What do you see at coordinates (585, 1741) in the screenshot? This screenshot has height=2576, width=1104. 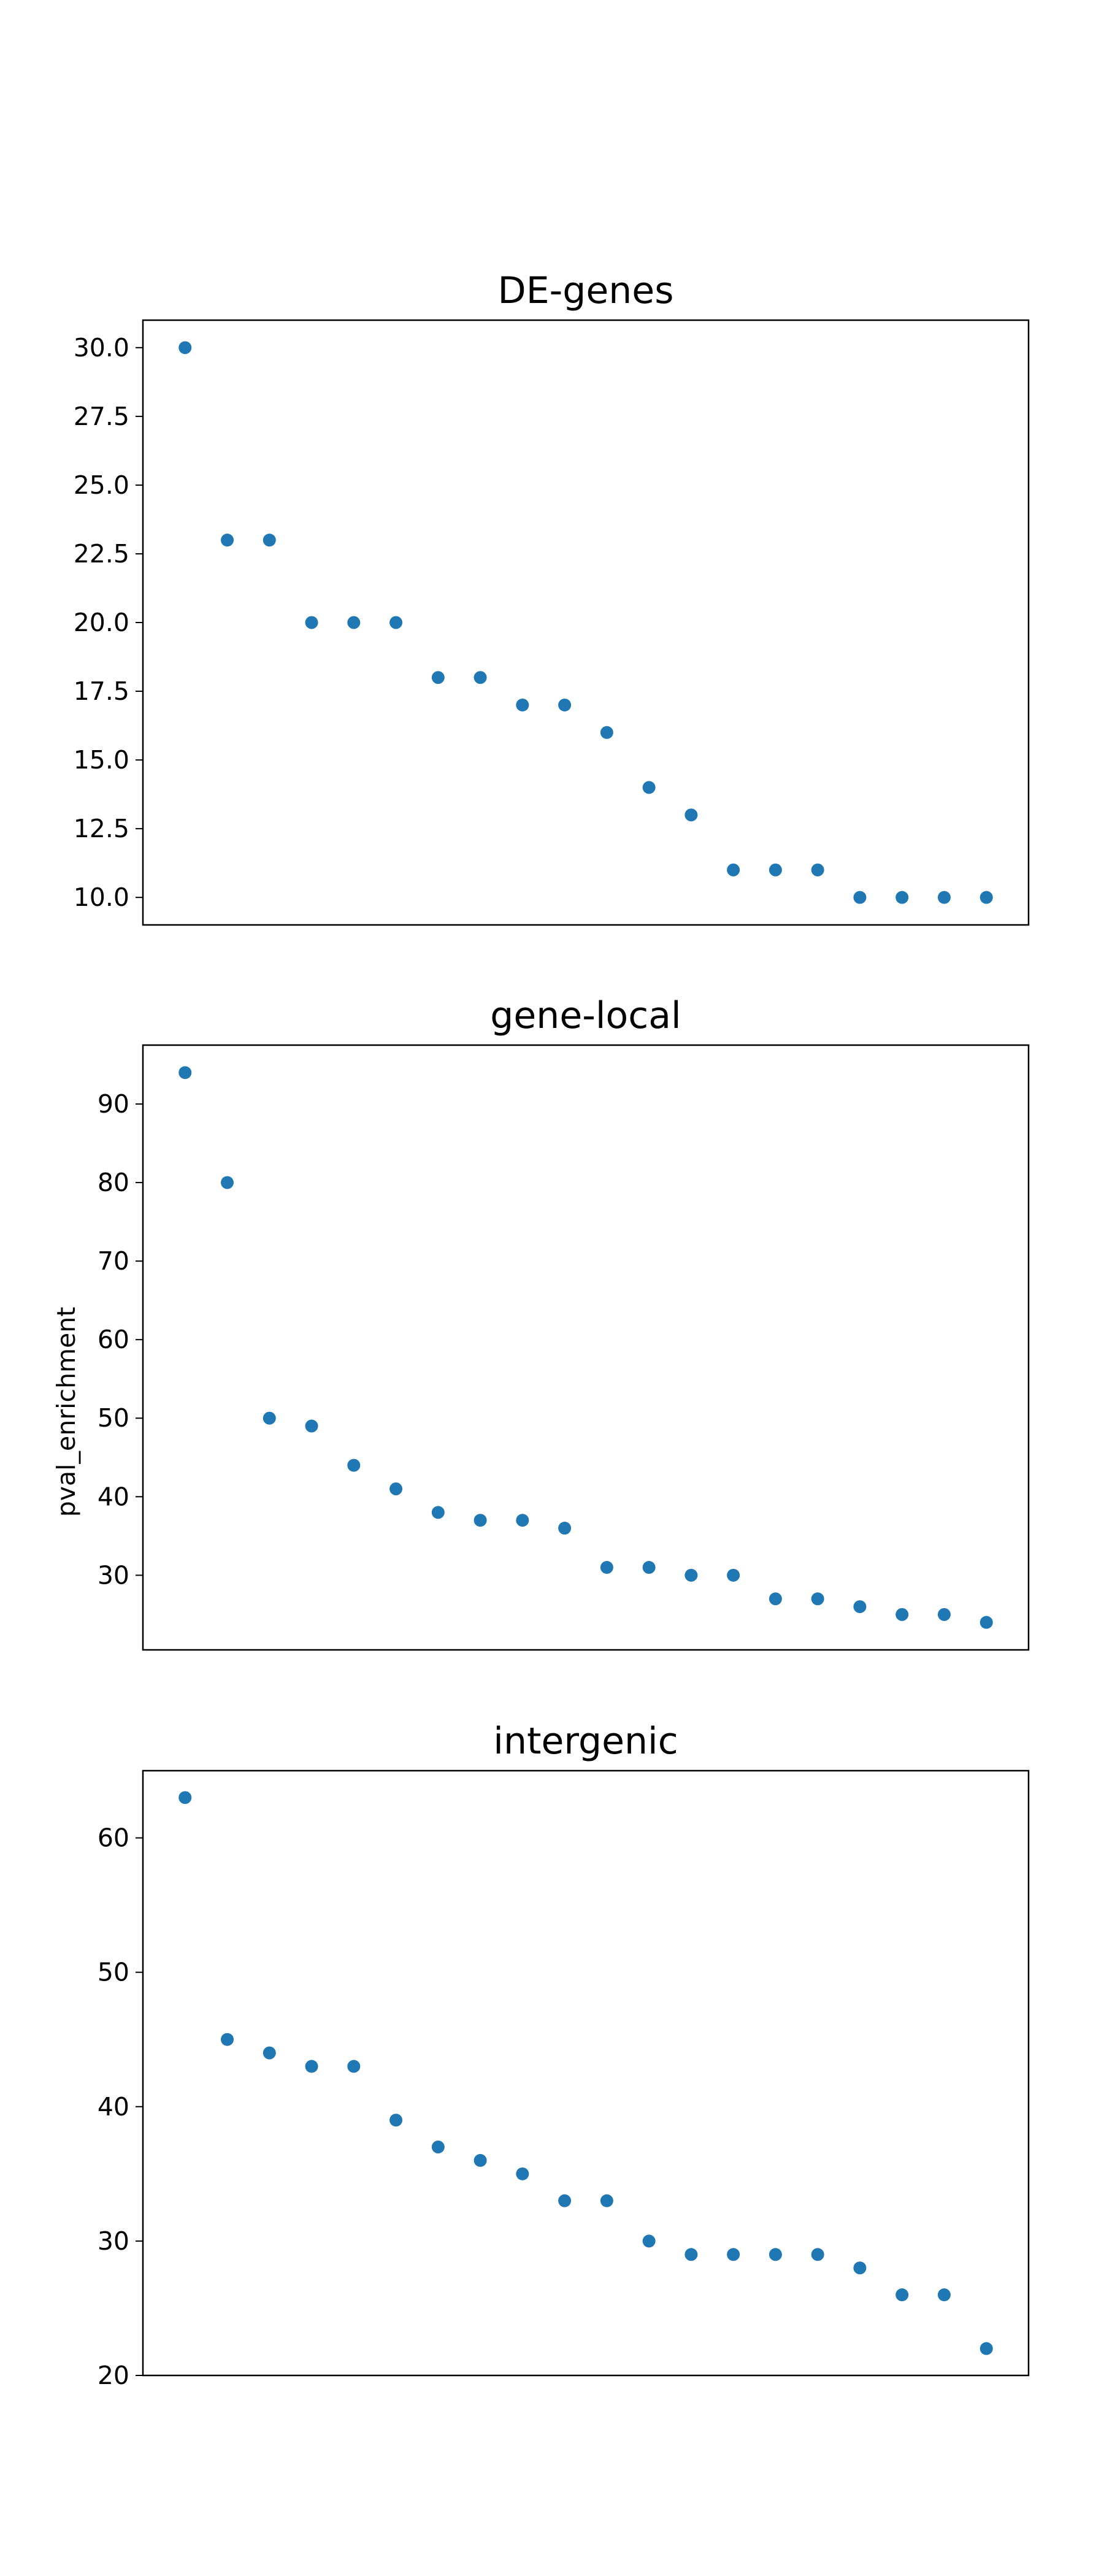 I see `subplot-title: intergenic` at bounding box center [585, 1741].